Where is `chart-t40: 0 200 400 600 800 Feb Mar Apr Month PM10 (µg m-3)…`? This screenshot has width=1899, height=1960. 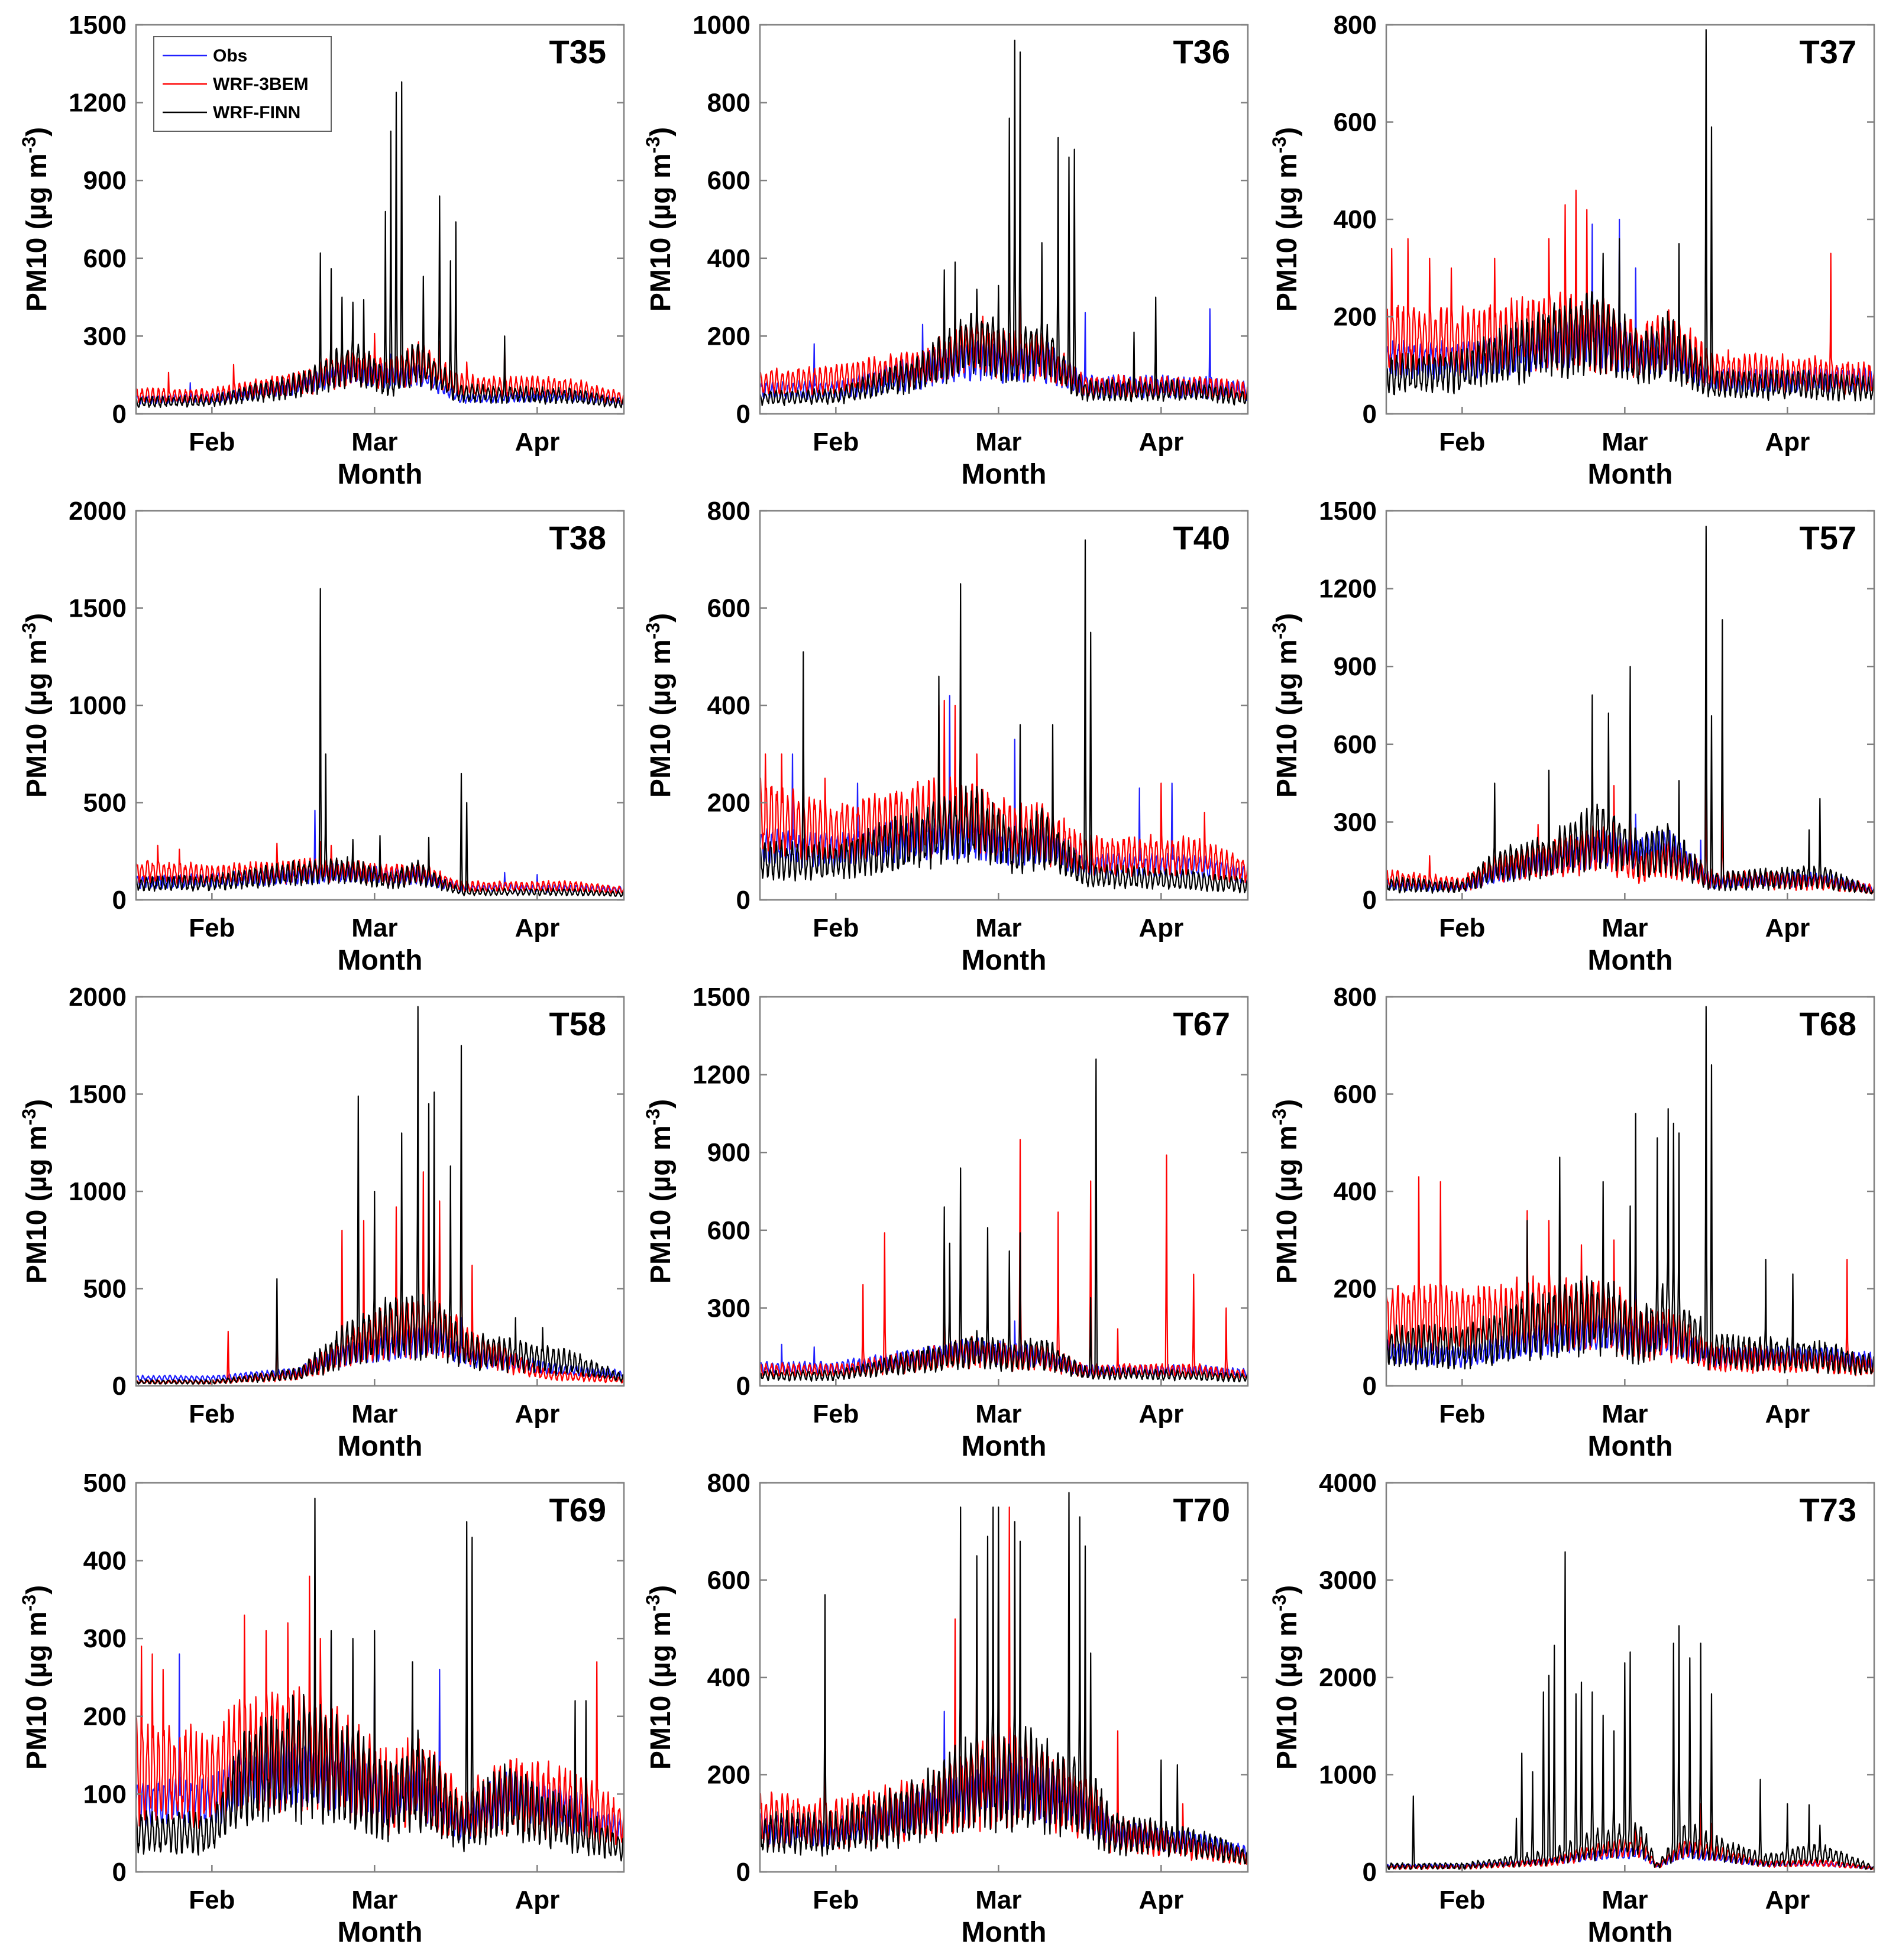
chart-t40: 0 200 400 600 800 Feb Mar Apr Month PM10 (µg m-3)… is located at coordinates (945, 735).